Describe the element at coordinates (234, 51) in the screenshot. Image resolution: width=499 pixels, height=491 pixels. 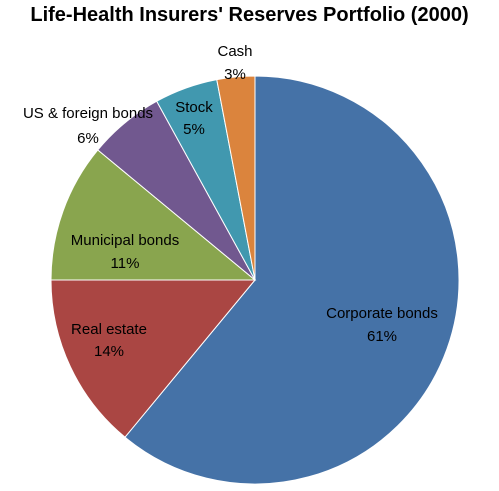
I see `slice-label-cash: Cash` at that location.